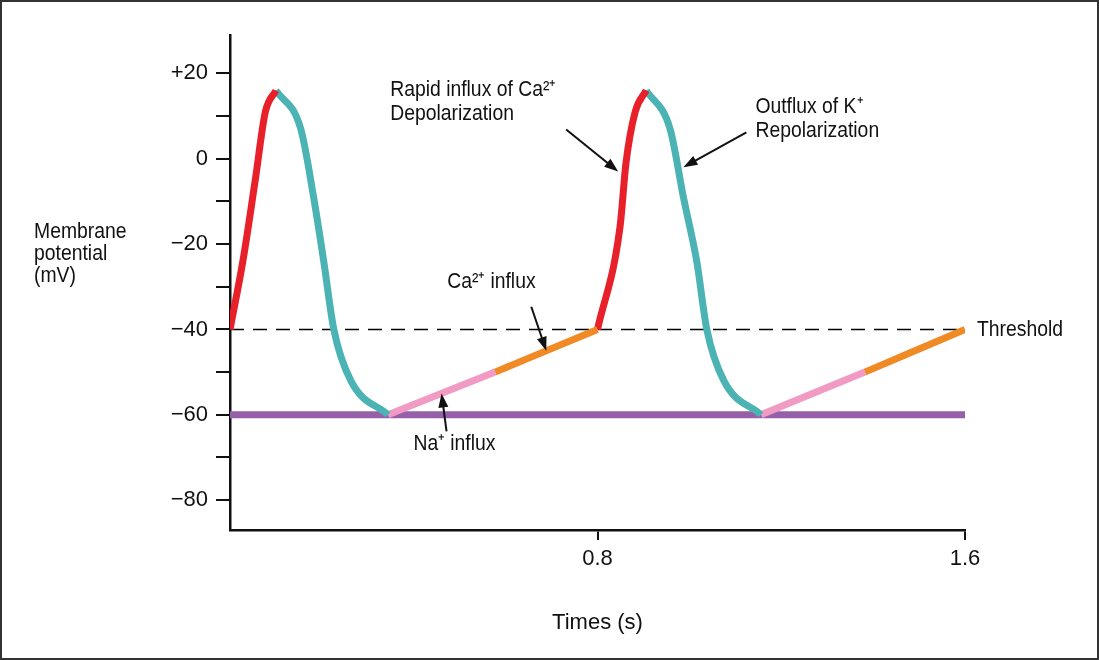 The image size is (1099, 660). I want to click on x-tick-label: 1.6, so click(965, 558).